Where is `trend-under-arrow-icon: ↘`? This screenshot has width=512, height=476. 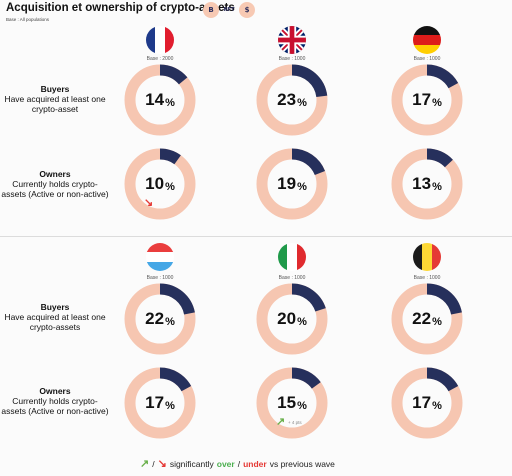 trend-under-arrow-icon: ↘ is located at coordinates (149, 203).